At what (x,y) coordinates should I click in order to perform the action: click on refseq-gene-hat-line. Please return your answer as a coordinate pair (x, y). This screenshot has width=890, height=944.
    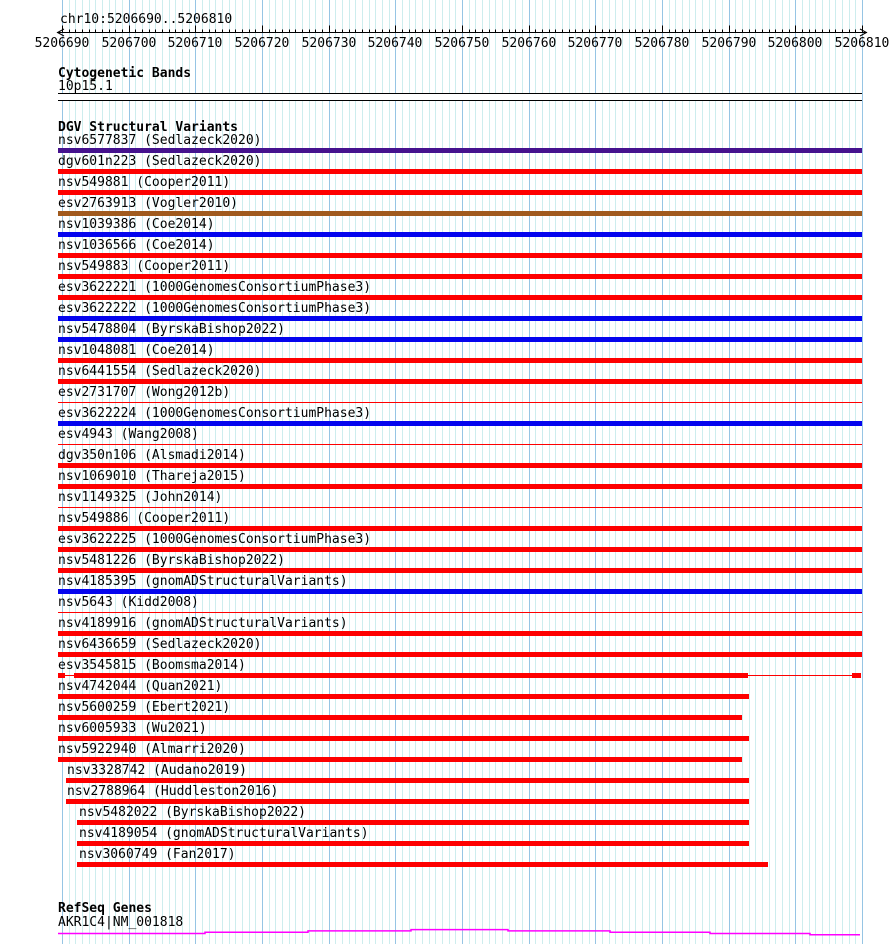
    Looking at the image, I should click on (459, 932).